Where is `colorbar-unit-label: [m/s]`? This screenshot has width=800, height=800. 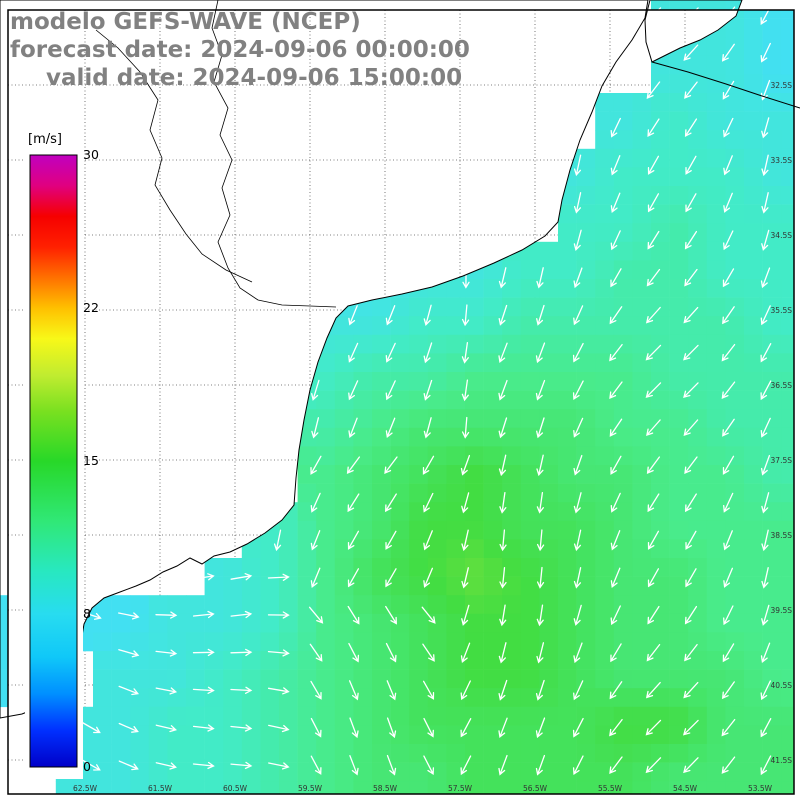
colorbar-unit-label: [m/s] is located at coordinates (45, 139).